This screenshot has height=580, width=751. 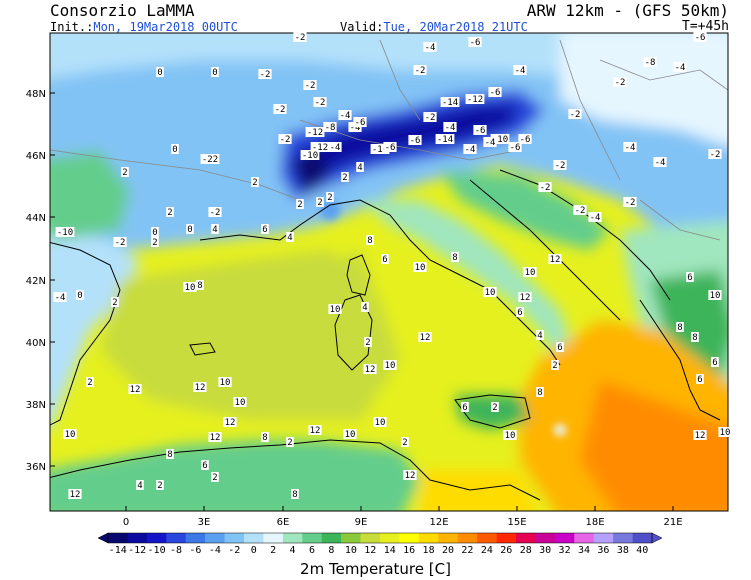 What do you see at coordinates (506, 550) in the screenshot?
I see `colorbar-tick-label: 26` at bounding box center [506, 550].